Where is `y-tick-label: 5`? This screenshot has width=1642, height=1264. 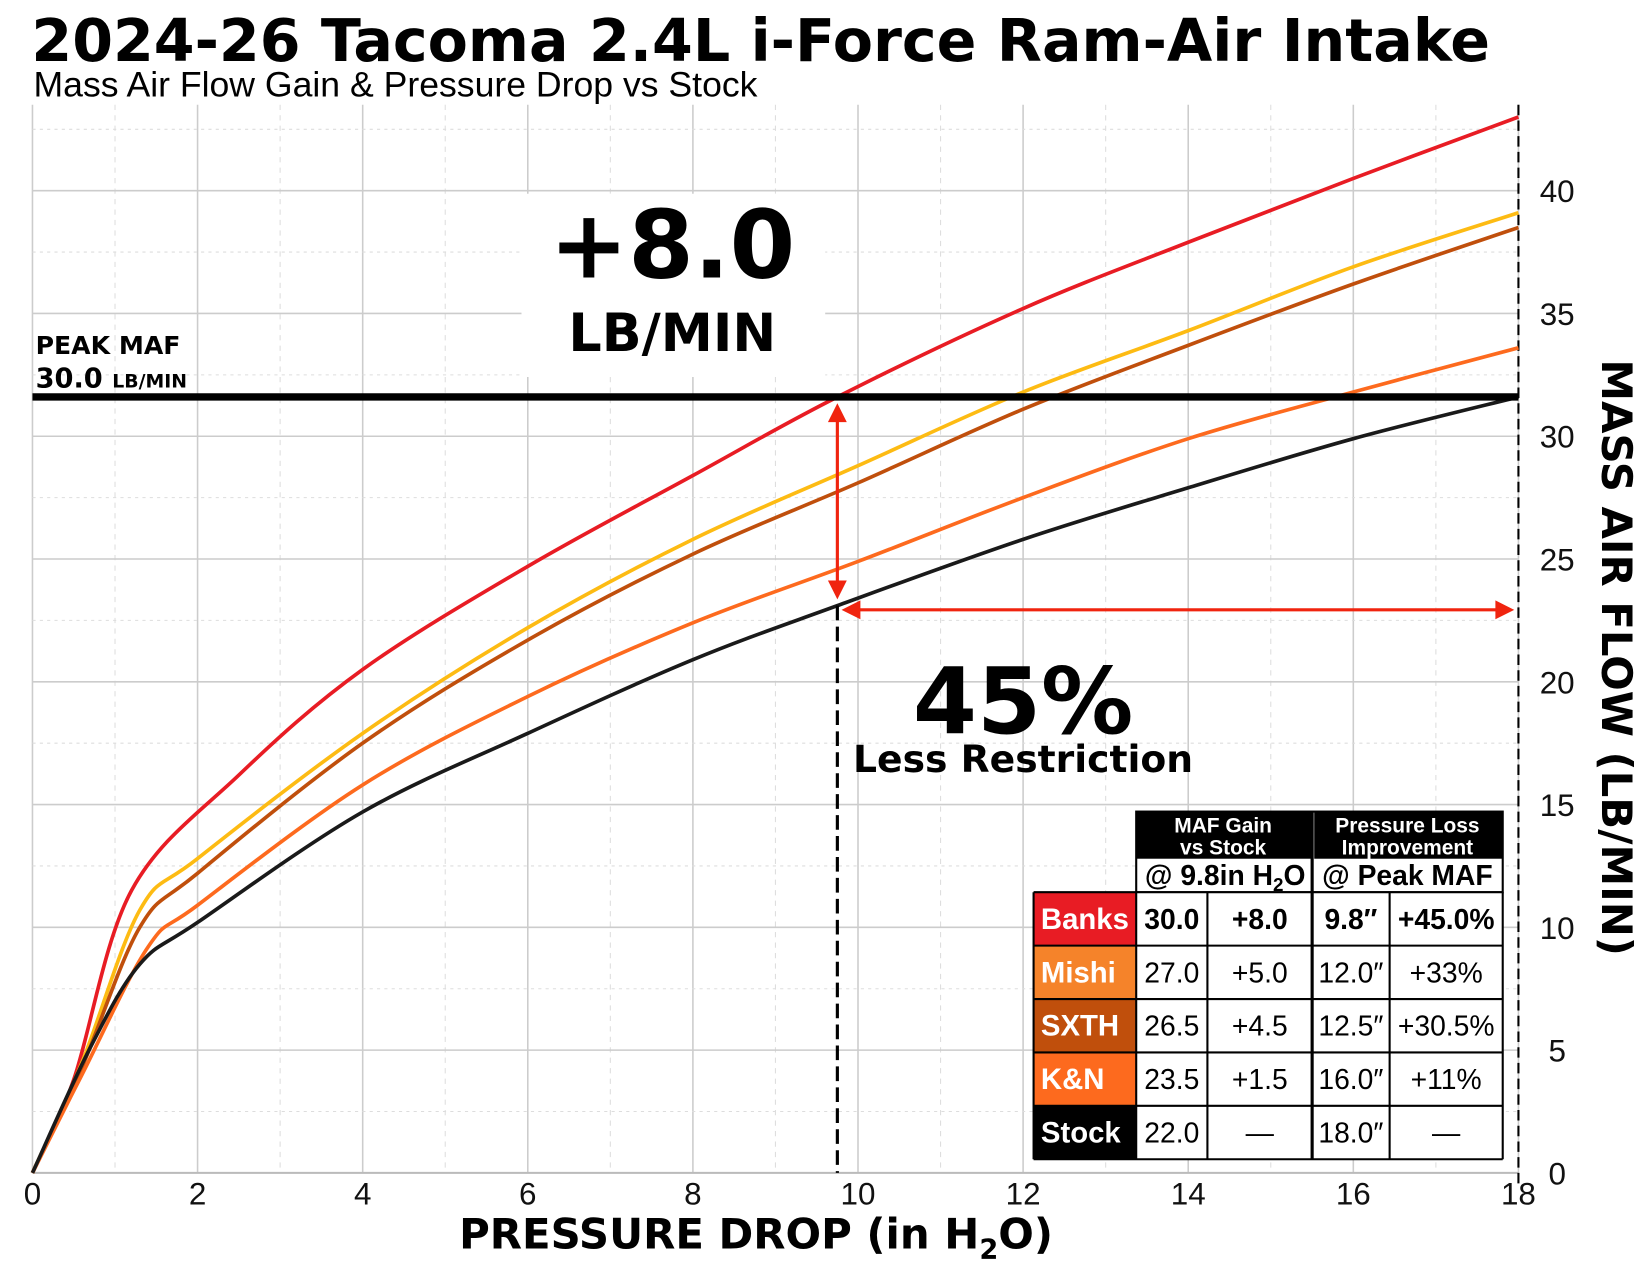
y-tick-label: 5 is located at coordinates (1556, 1051).